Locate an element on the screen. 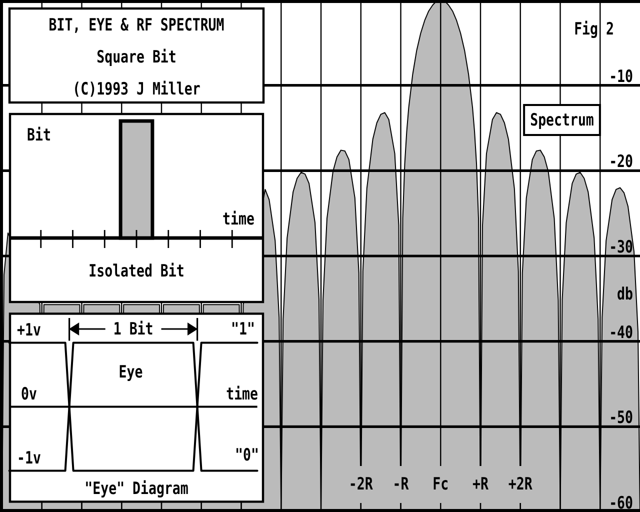 This screenshot has height=512, width=640. x-tick-label: -2R is located at coordinates (361, 484).